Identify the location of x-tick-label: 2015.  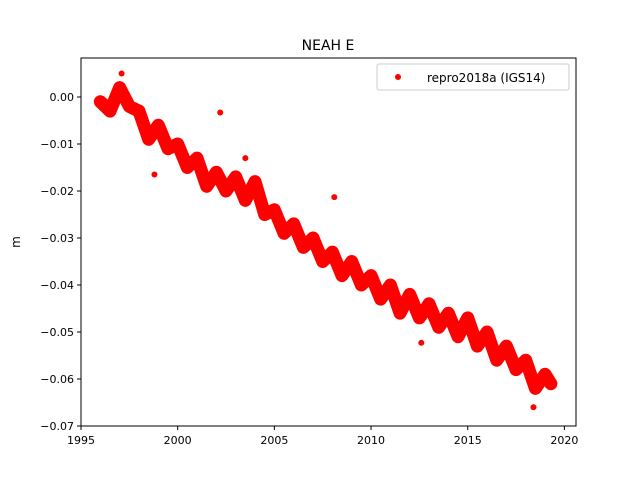
(468, 440).